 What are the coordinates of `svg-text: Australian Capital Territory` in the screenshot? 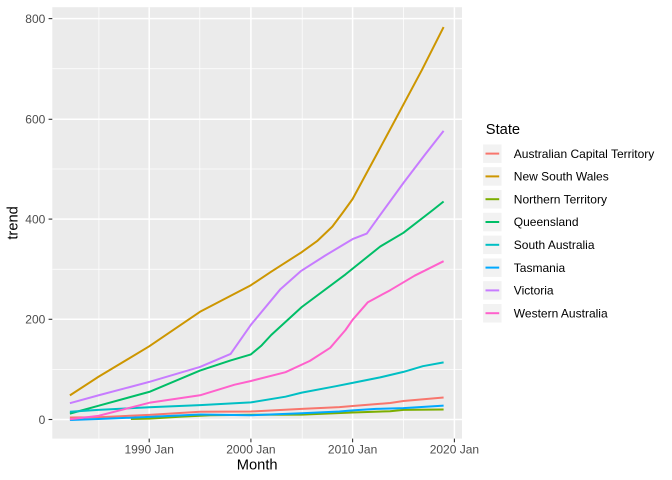 It's located at (584, 154).